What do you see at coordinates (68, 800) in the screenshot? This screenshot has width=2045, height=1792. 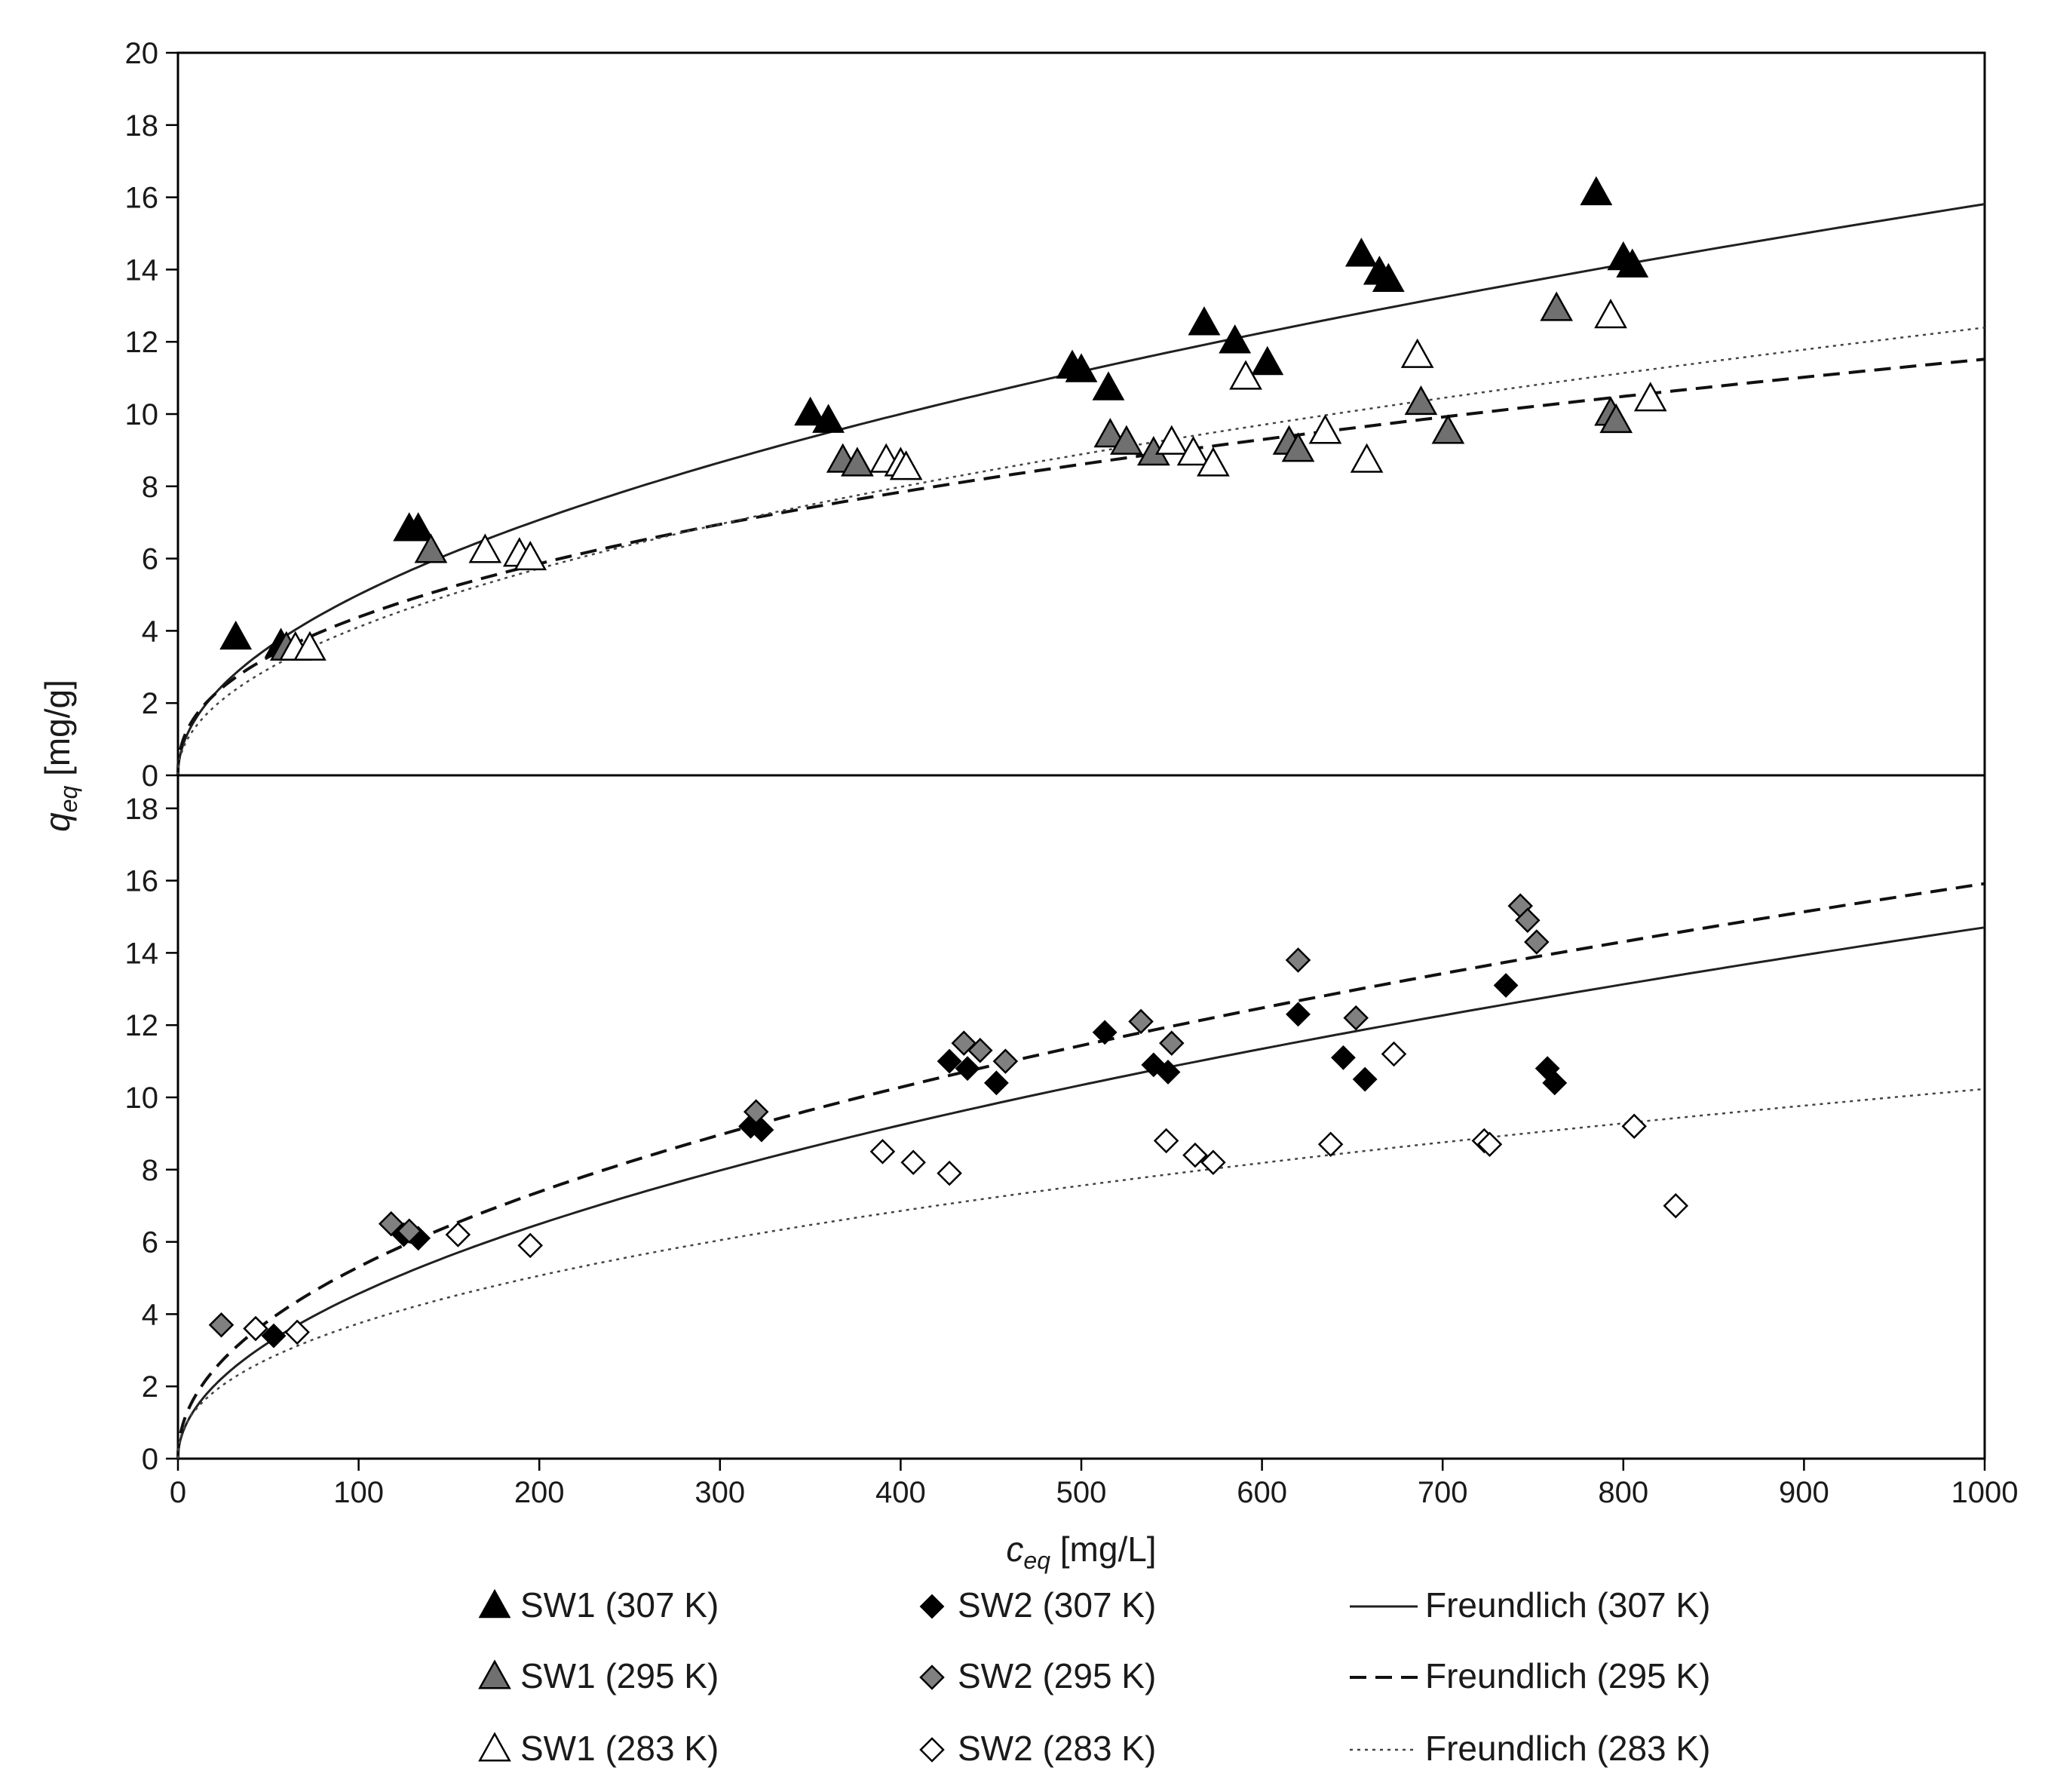 I see `y-axis-title-sub: eq` at bounding box center [68, 800].